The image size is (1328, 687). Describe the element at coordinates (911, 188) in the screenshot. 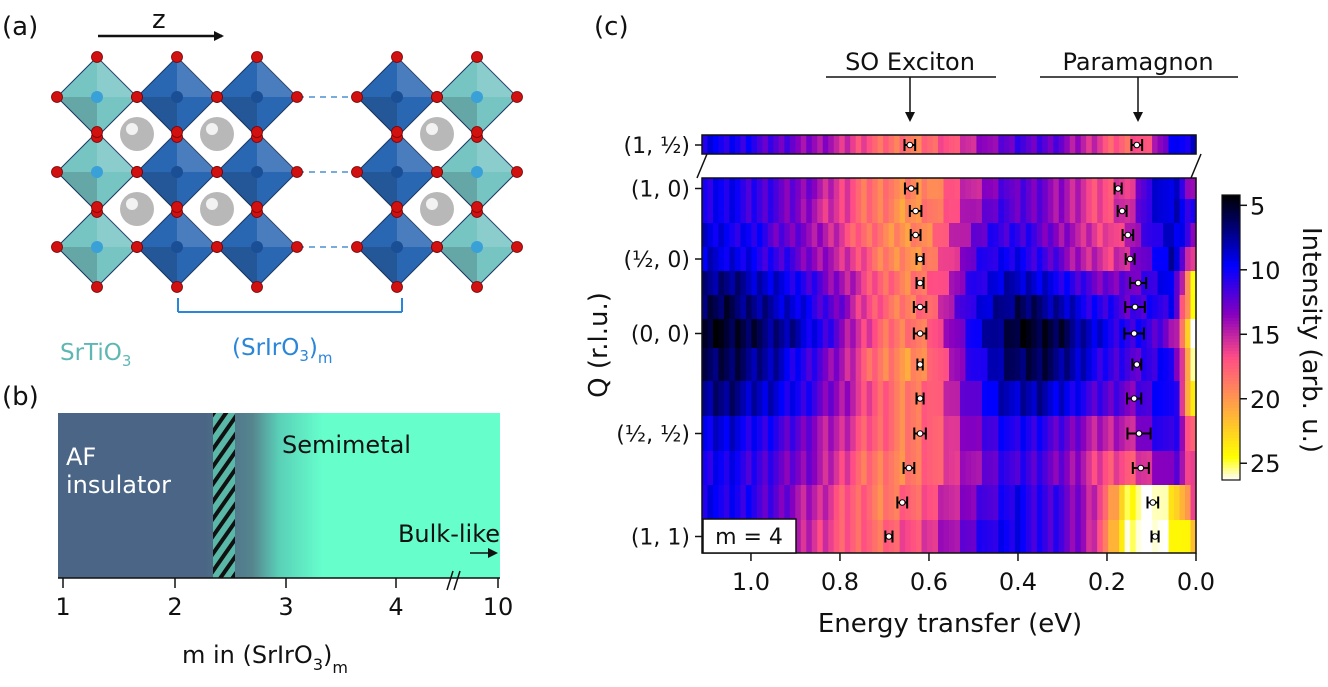

I see `peak-marker` at that location.